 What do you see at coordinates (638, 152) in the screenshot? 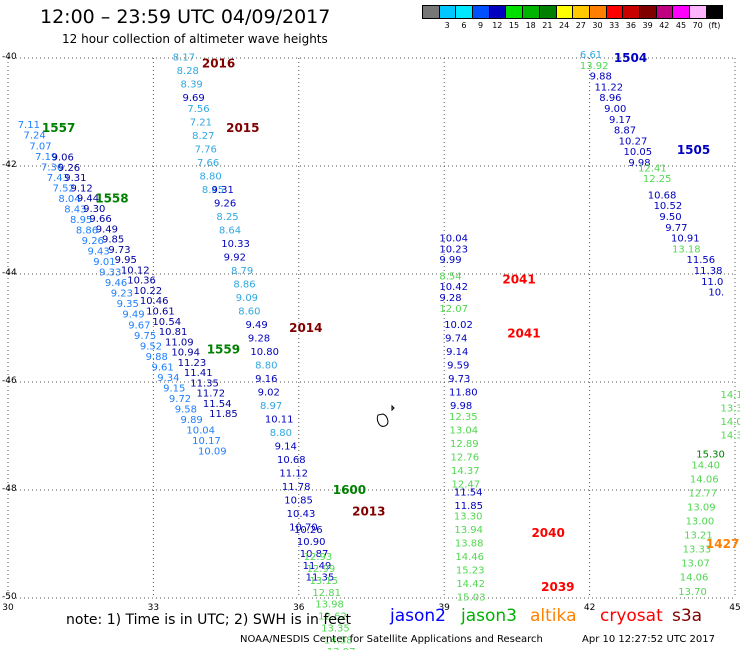
I see `wave-height-value: 10.05` at bounding box center [638, 152].